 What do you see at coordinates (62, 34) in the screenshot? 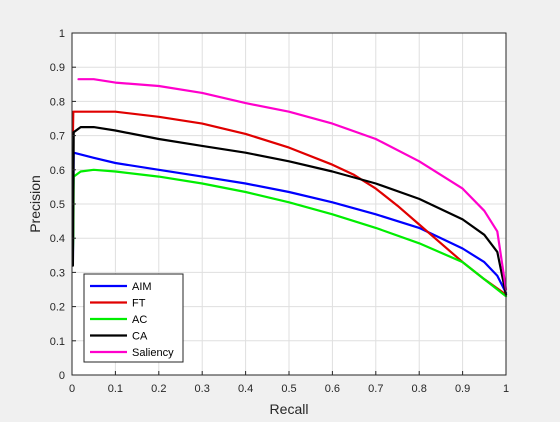
I see `y-tick-label: 1` at bounding box center [62, 34].